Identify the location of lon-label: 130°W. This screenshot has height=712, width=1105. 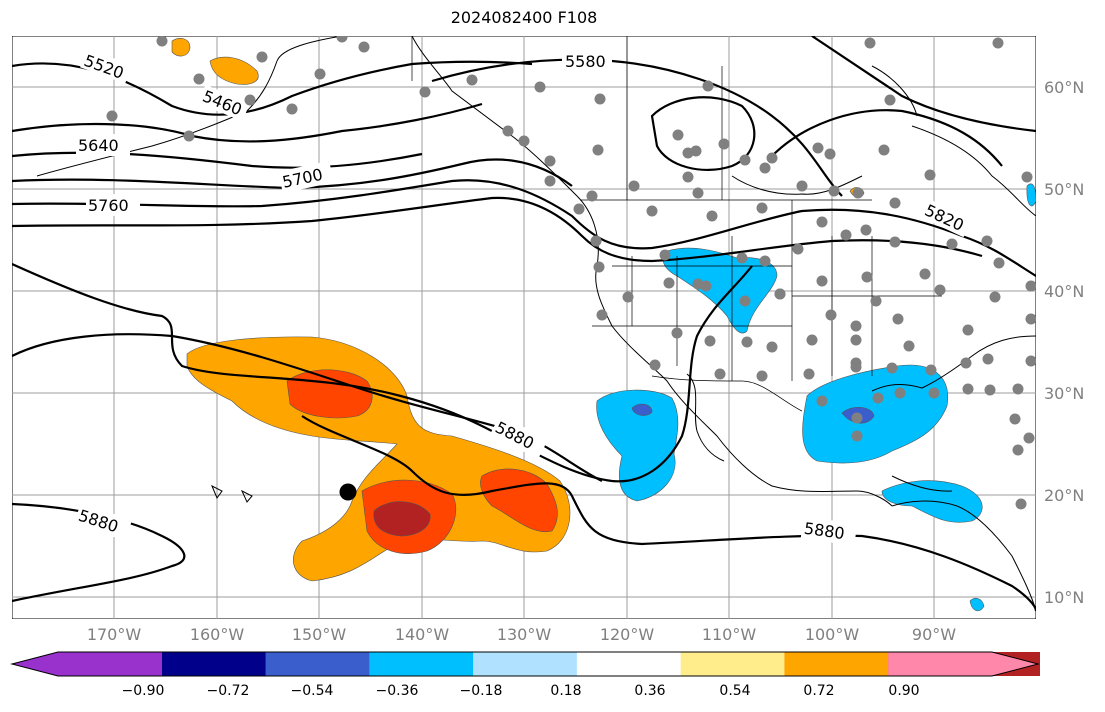
(524, 634).